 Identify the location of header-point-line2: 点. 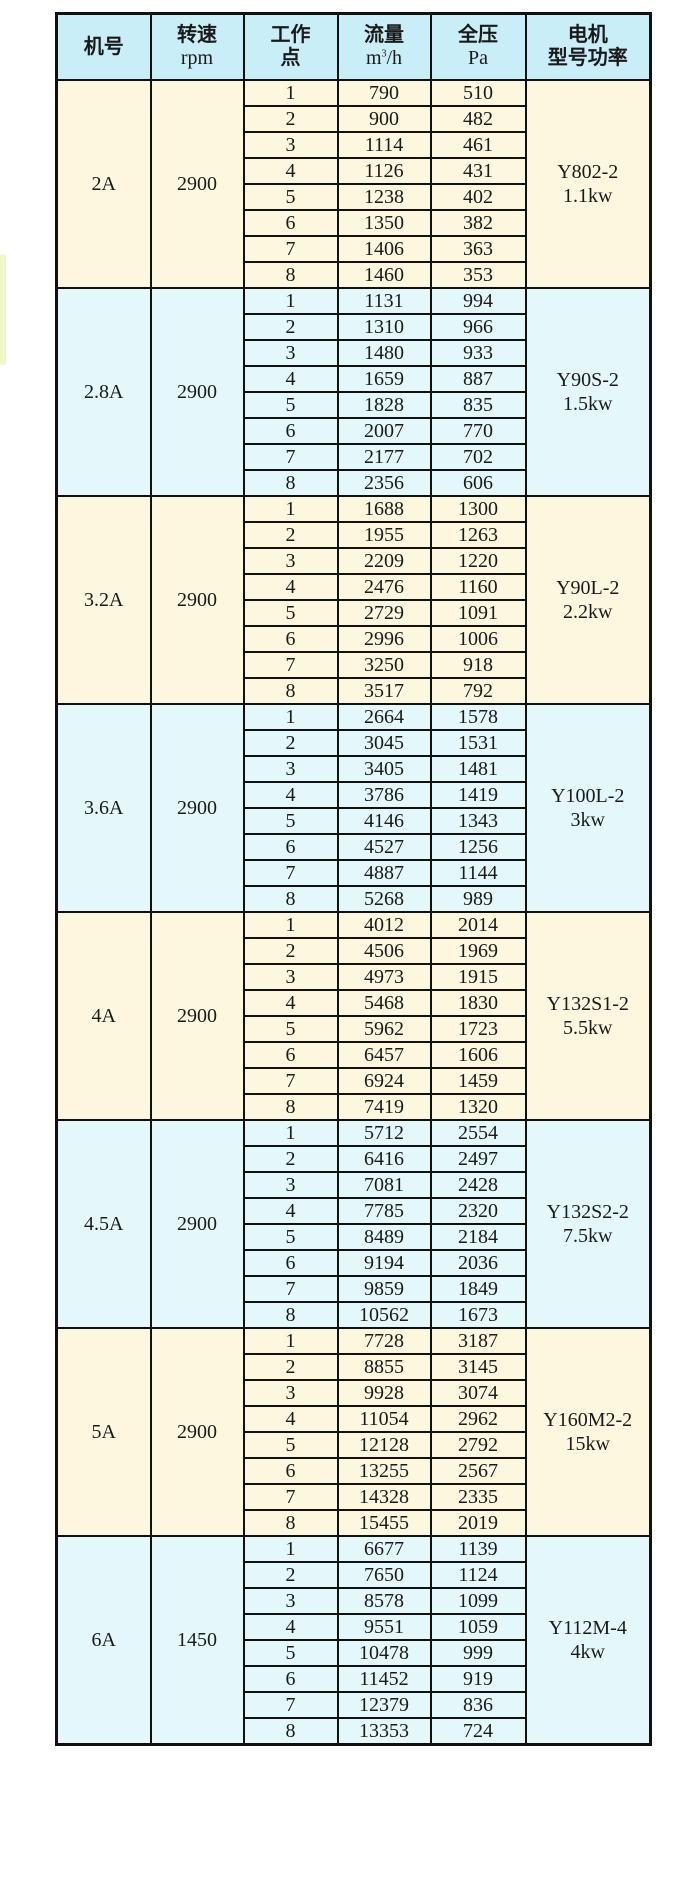
(290, 58).